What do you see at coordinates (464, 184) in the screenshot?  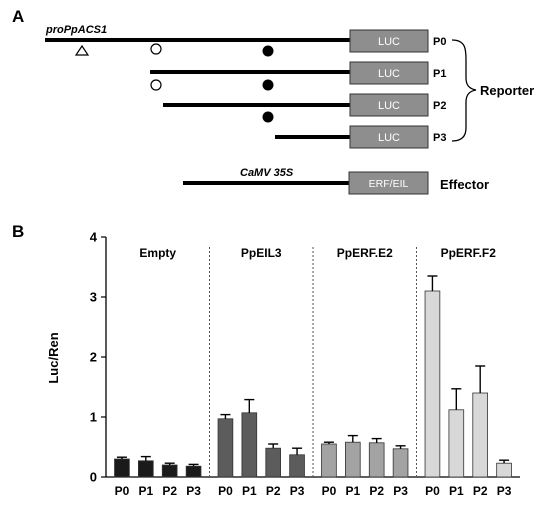 I see `effector-label: Effector` at bounding box center [464, 184].